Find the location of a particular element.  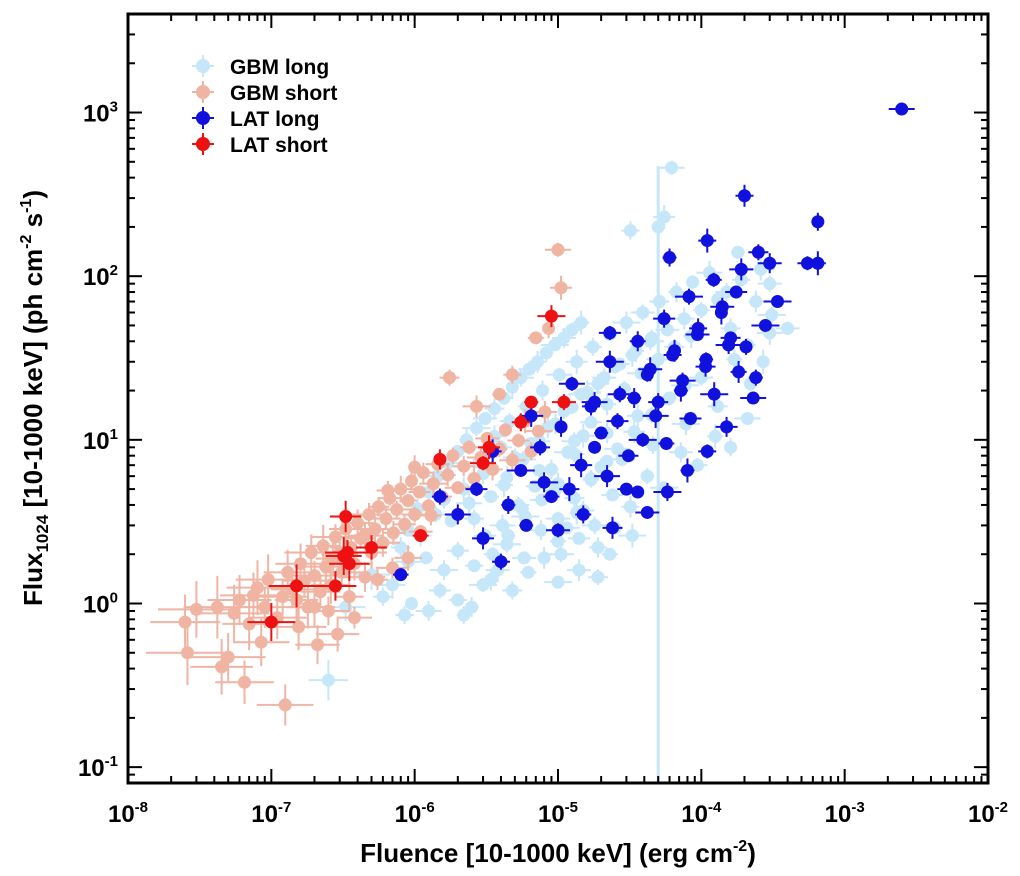

y-tick-labels: 10⁻¹ 10⁰ 10¹ 10² 10³ is located at coordinates (98, 441).